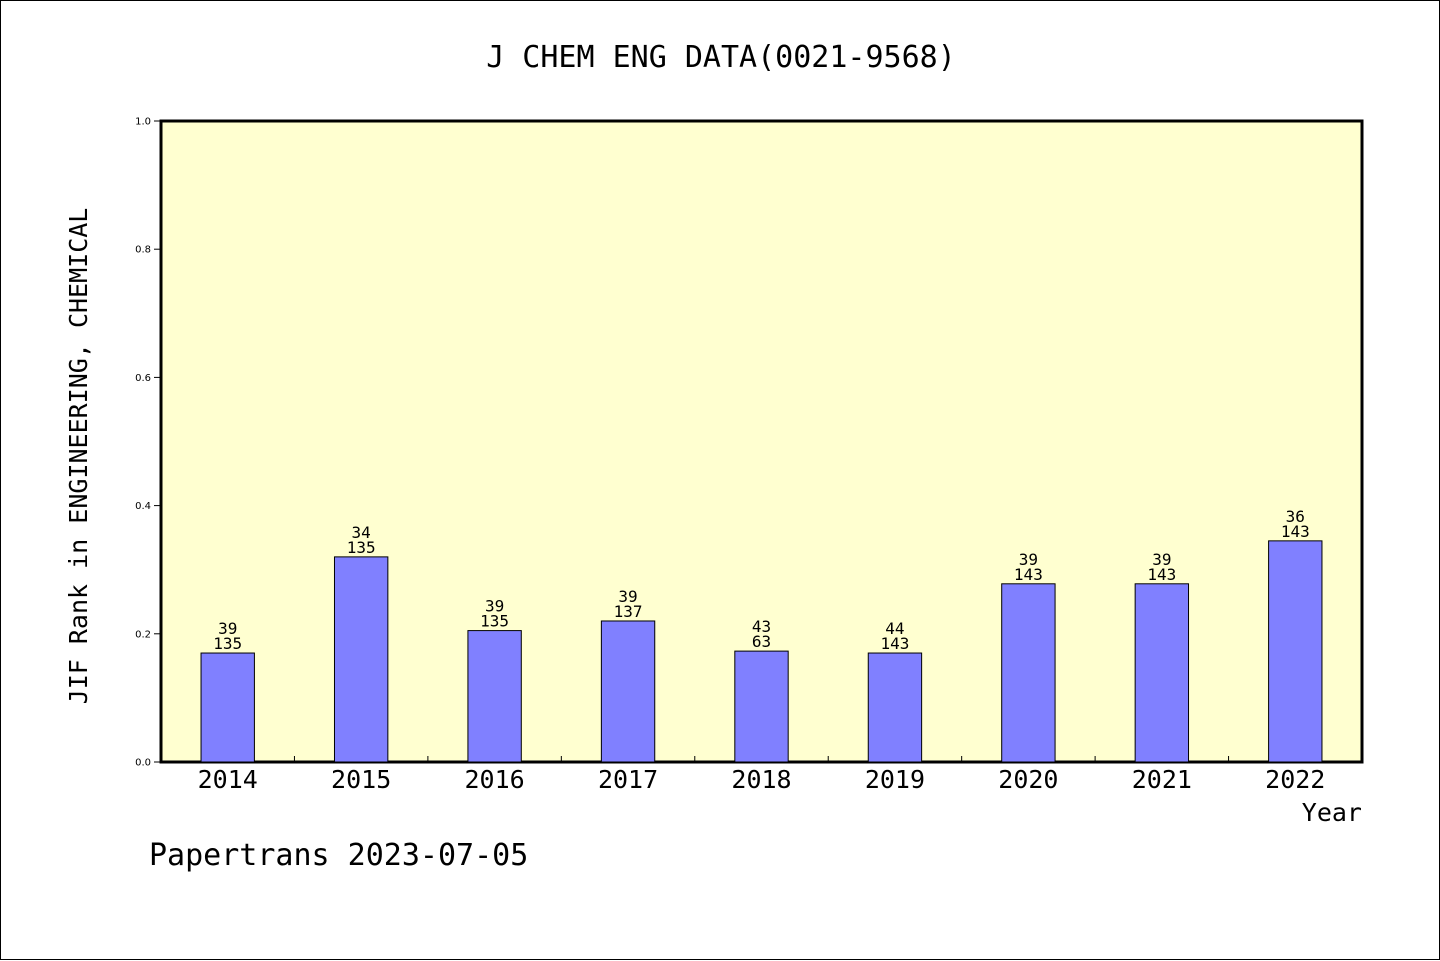 The height and width of the screenshot is (961, 1440). I want to click on y-tick-label: 0.0, so click(143, 763).